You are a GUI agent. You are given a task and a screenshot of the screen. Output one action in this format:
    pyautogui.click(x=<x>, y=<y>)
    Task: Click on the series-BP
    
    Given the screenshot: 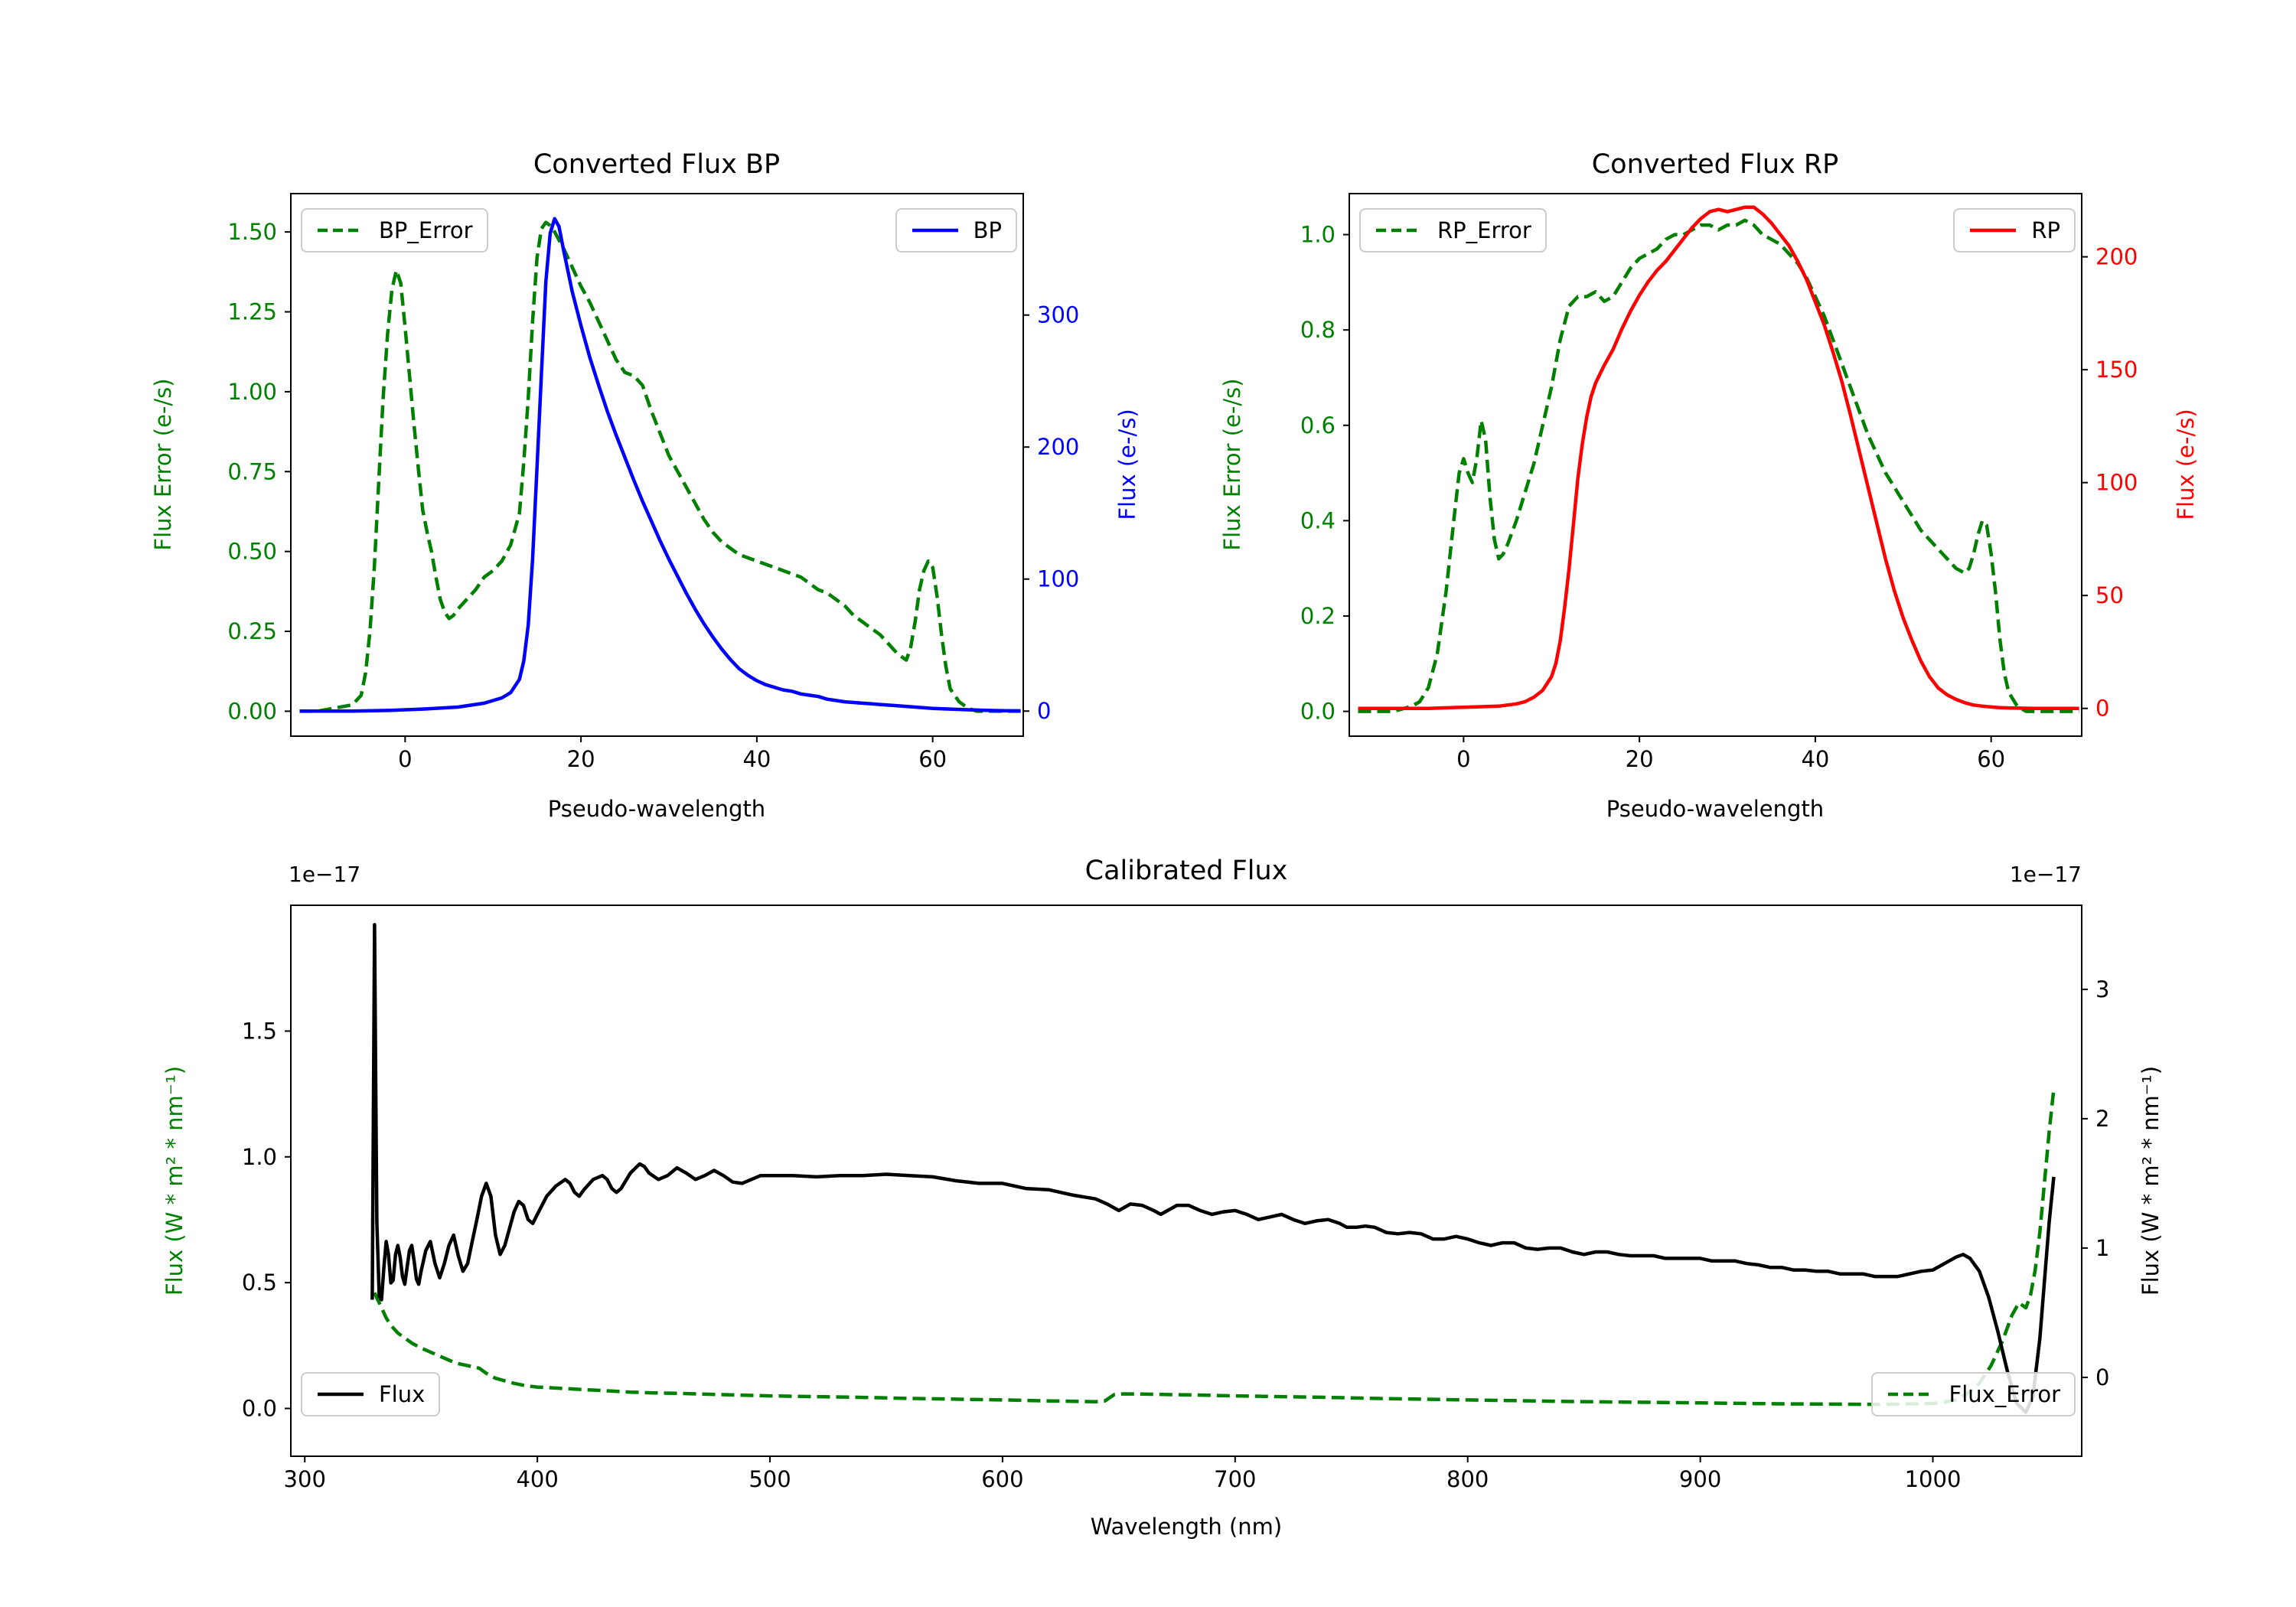 What is the action you would take?
    pyautogui.click(x=660, y=465)
    